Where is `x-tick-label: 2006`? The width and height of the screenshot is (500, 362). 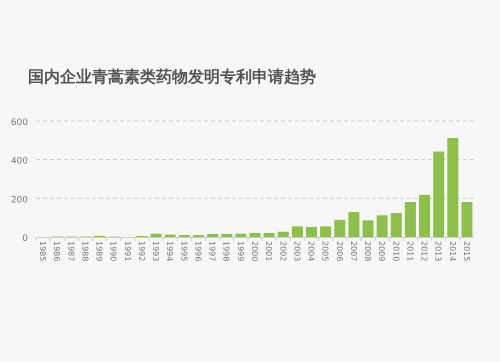
x-tick-label: 2006 is located at coordinates (339, 251).